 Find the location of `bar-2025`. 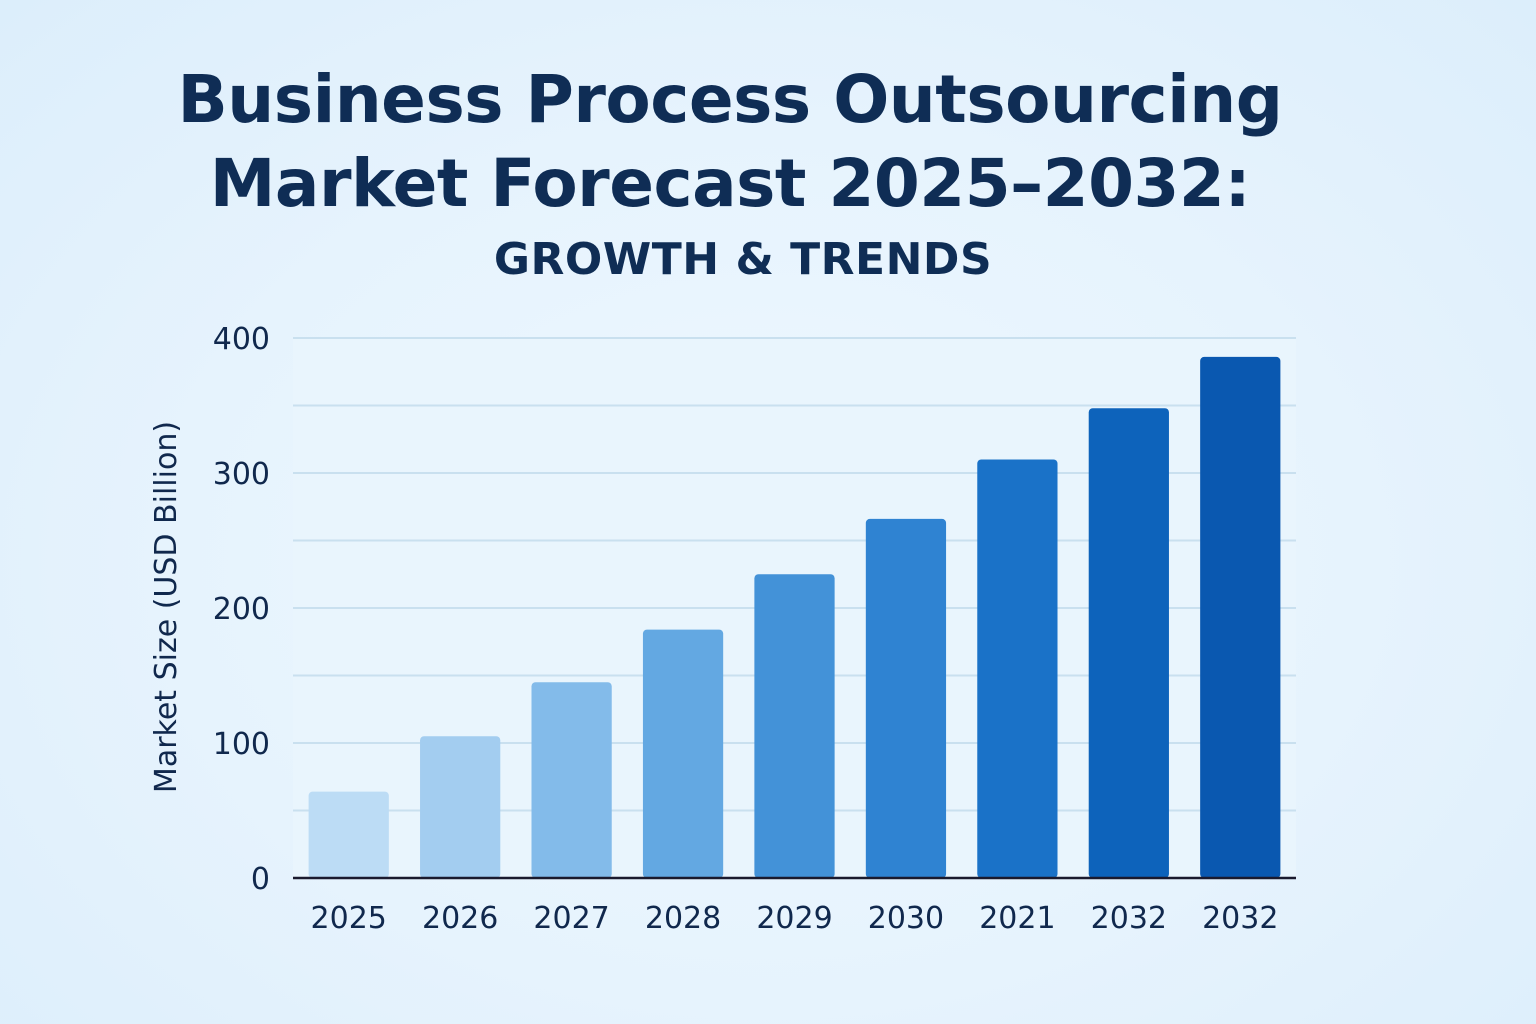

bar-2025 is located at coordinates (348, 834).